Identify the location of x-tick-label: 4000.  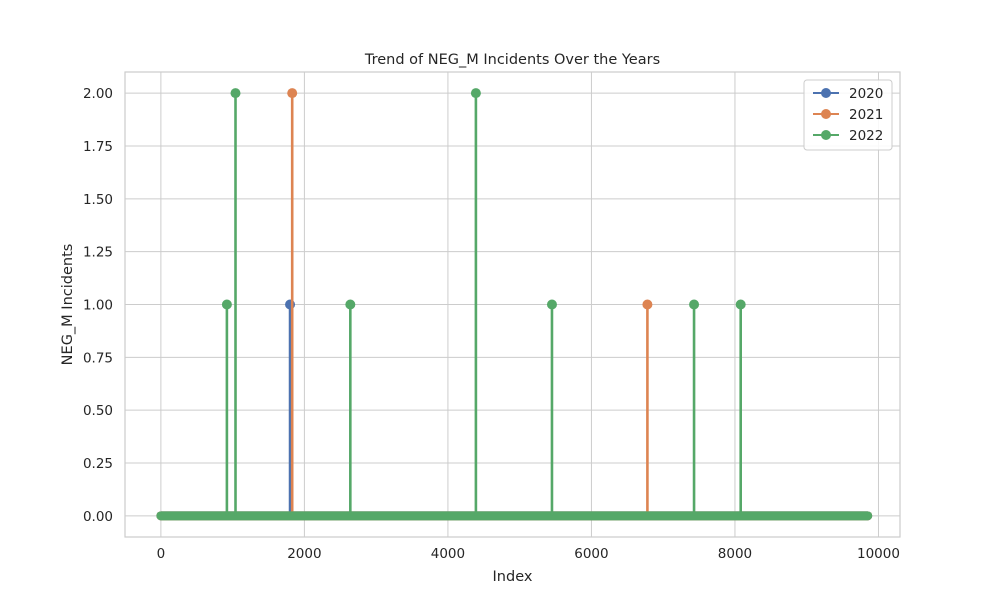
(448, 554).